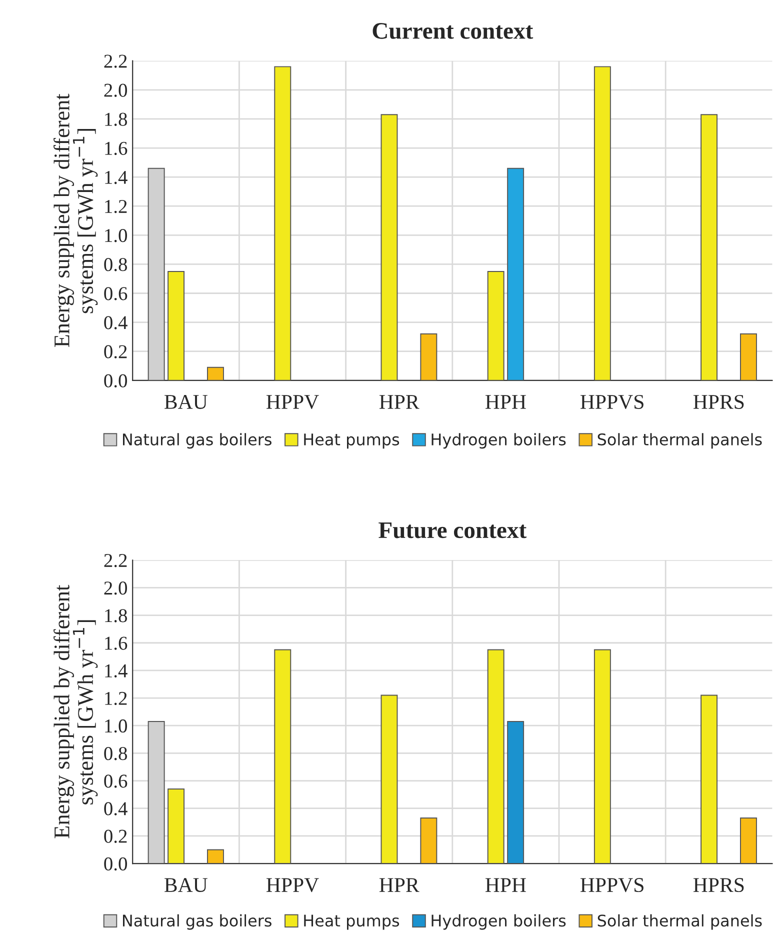 Image resolution: width=780 pixels, height=951 pixels. Describe the element at coordinates (453, 31) in the screenshot. I see `chart-title: Current context` at that location.